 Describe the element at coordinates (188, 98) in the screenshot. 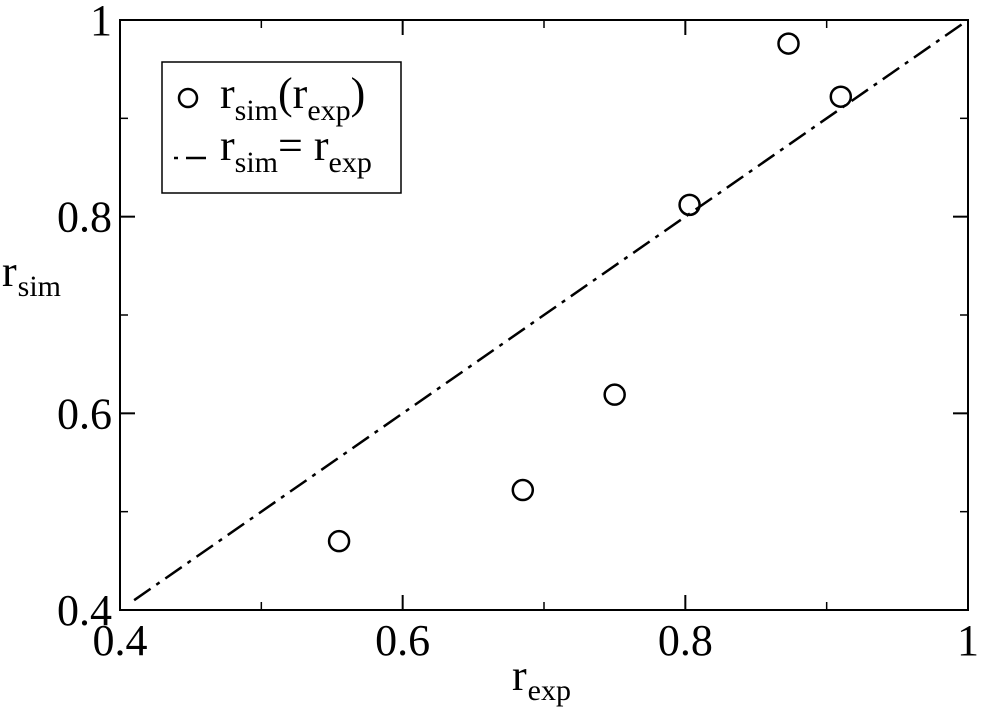

I see `legend-marker-circle` at that location.